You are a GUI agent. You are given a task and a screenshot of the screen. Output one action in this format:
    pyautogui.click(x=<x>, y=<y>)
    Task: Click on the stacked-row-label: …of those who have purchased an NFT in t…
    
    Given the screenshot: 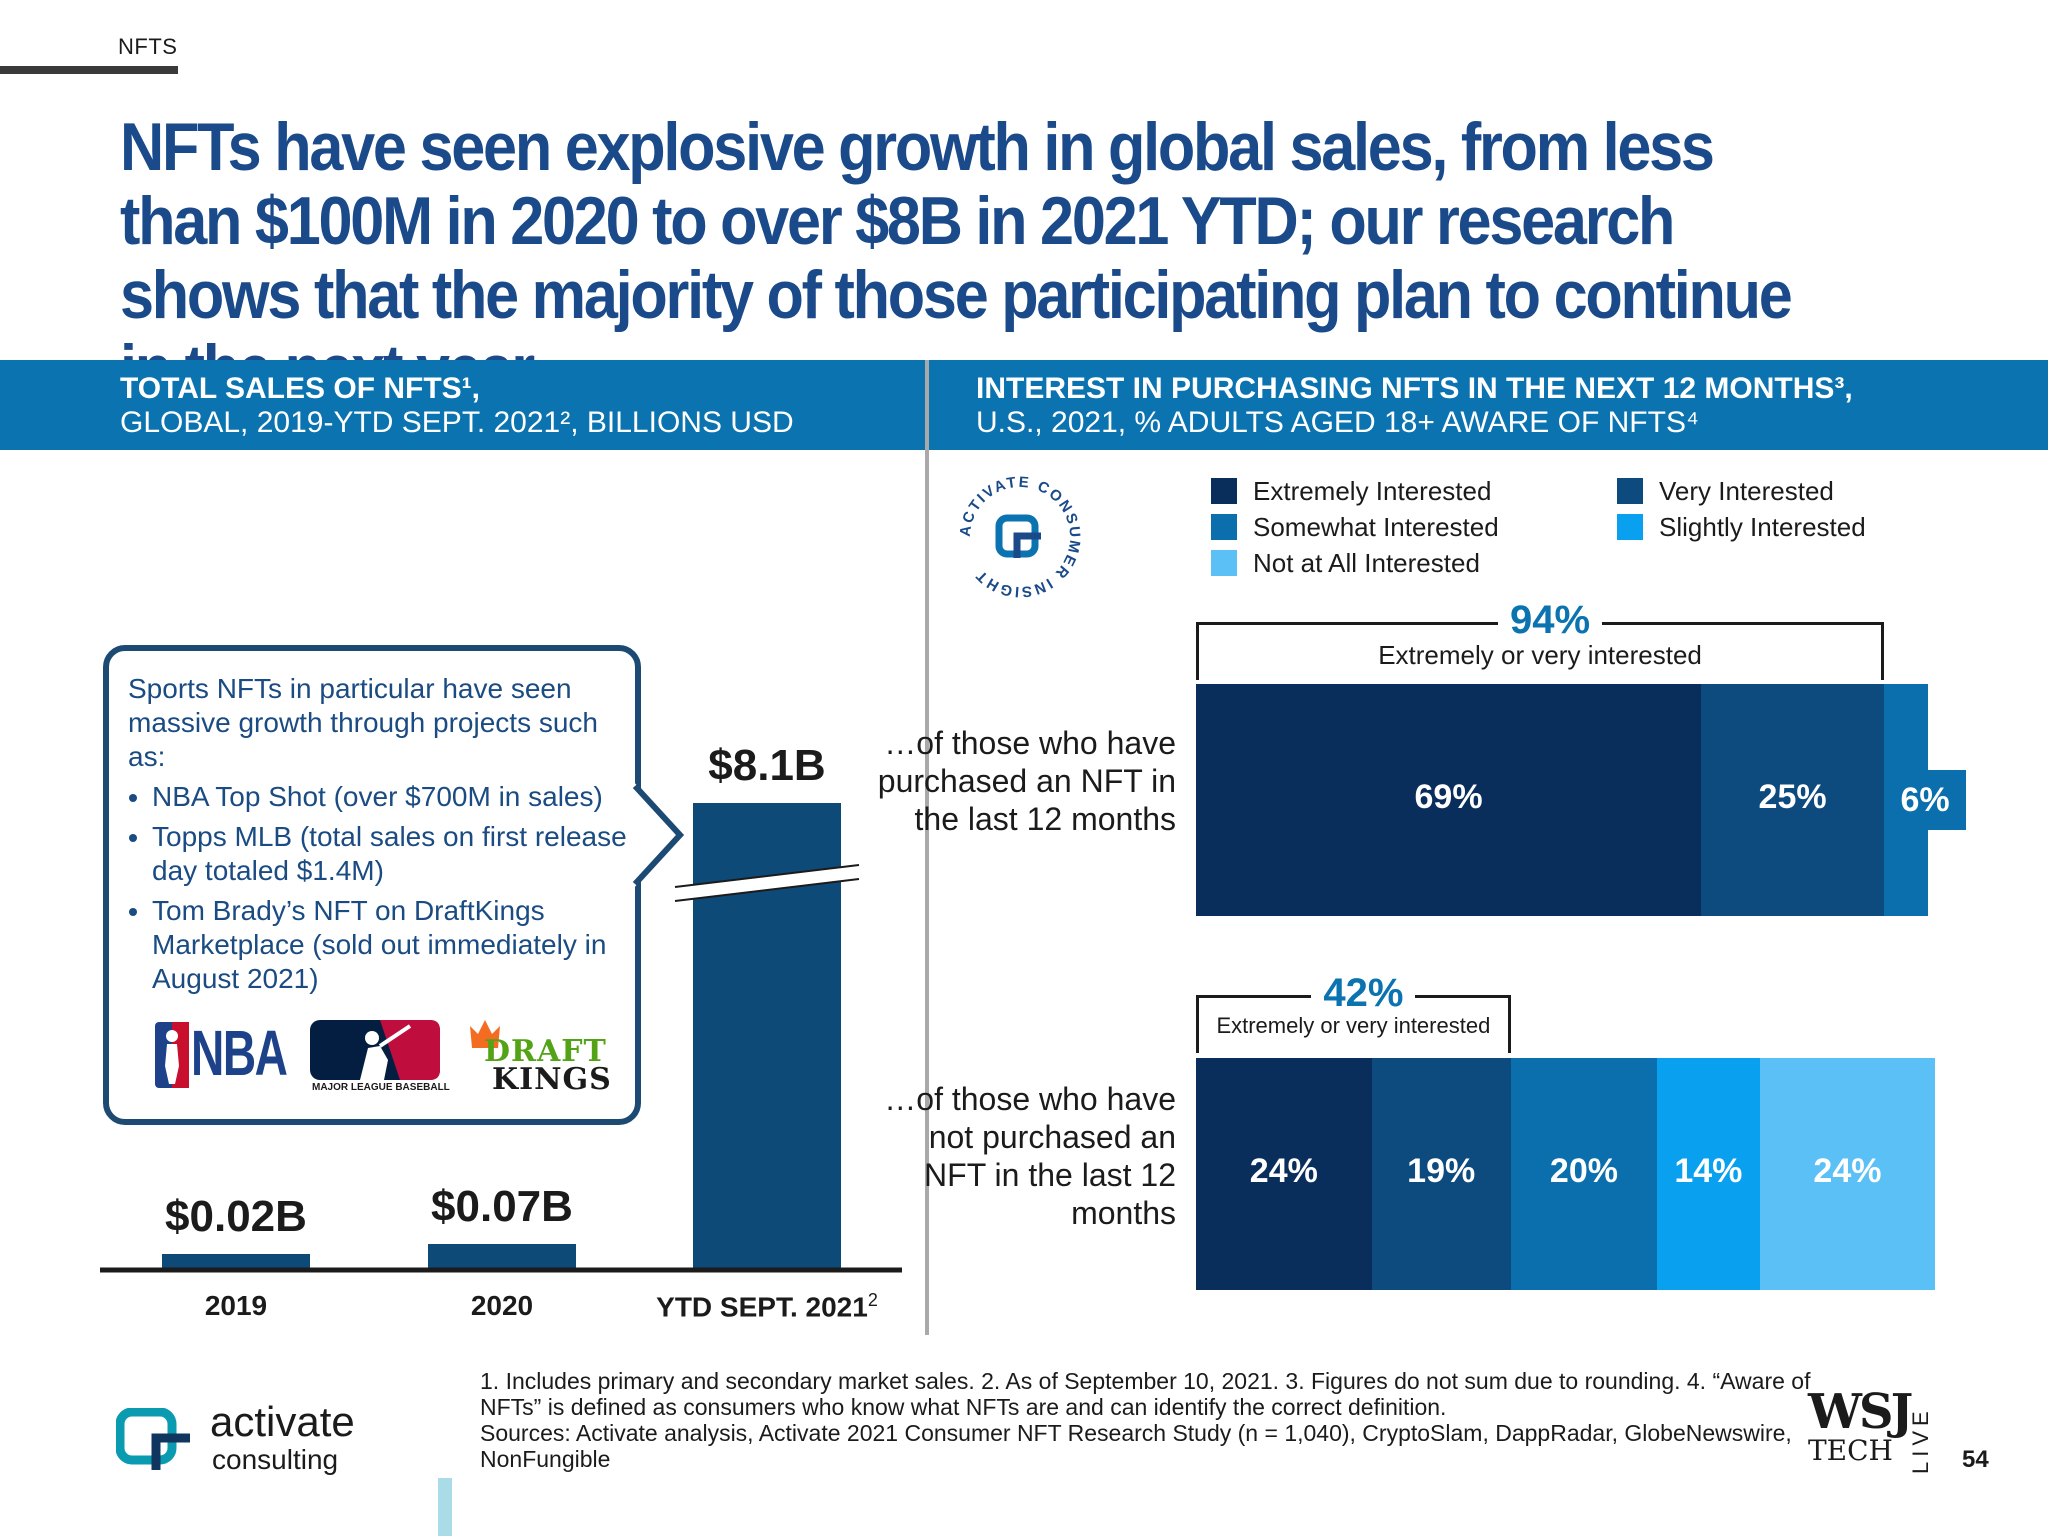 What is the action you would take?
    pyautogui.click(x=1026, y=781)
    